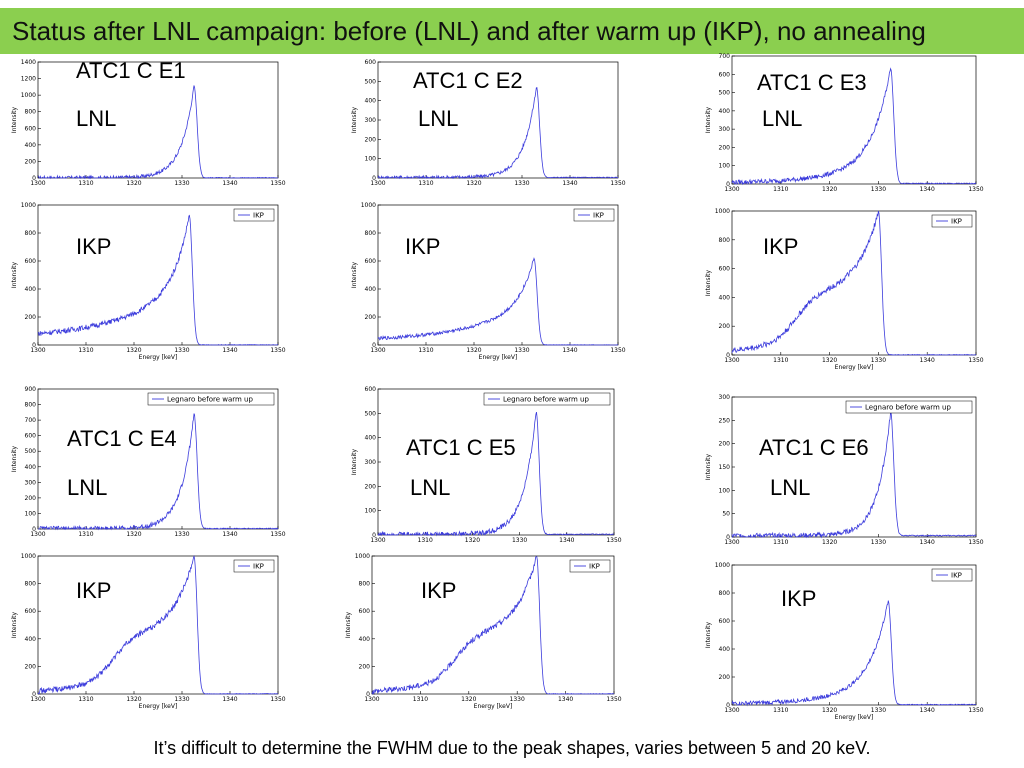 The height and width of the screenshot is (768, 1024). What do you see at coordinates (438, 118) in the screenshot?
I see `campaign-label-e2-lnl: LNL` at bounding box center [438, 118].